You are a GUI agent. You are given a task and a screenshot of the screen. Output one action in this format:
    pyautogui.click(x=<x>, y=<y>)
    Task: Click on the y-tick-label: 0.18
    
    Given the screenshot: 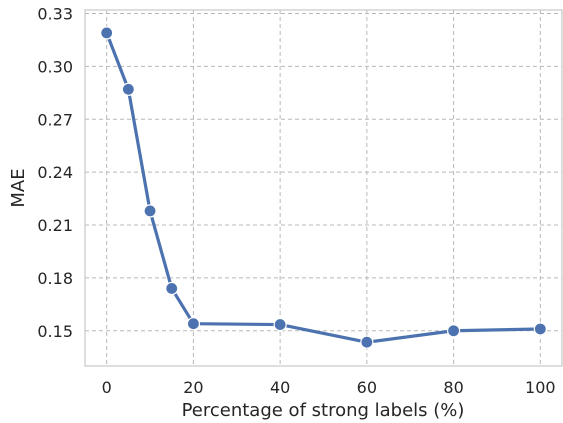 What is the action you would take?
    pyautogui.click(x=55, y=278)
    